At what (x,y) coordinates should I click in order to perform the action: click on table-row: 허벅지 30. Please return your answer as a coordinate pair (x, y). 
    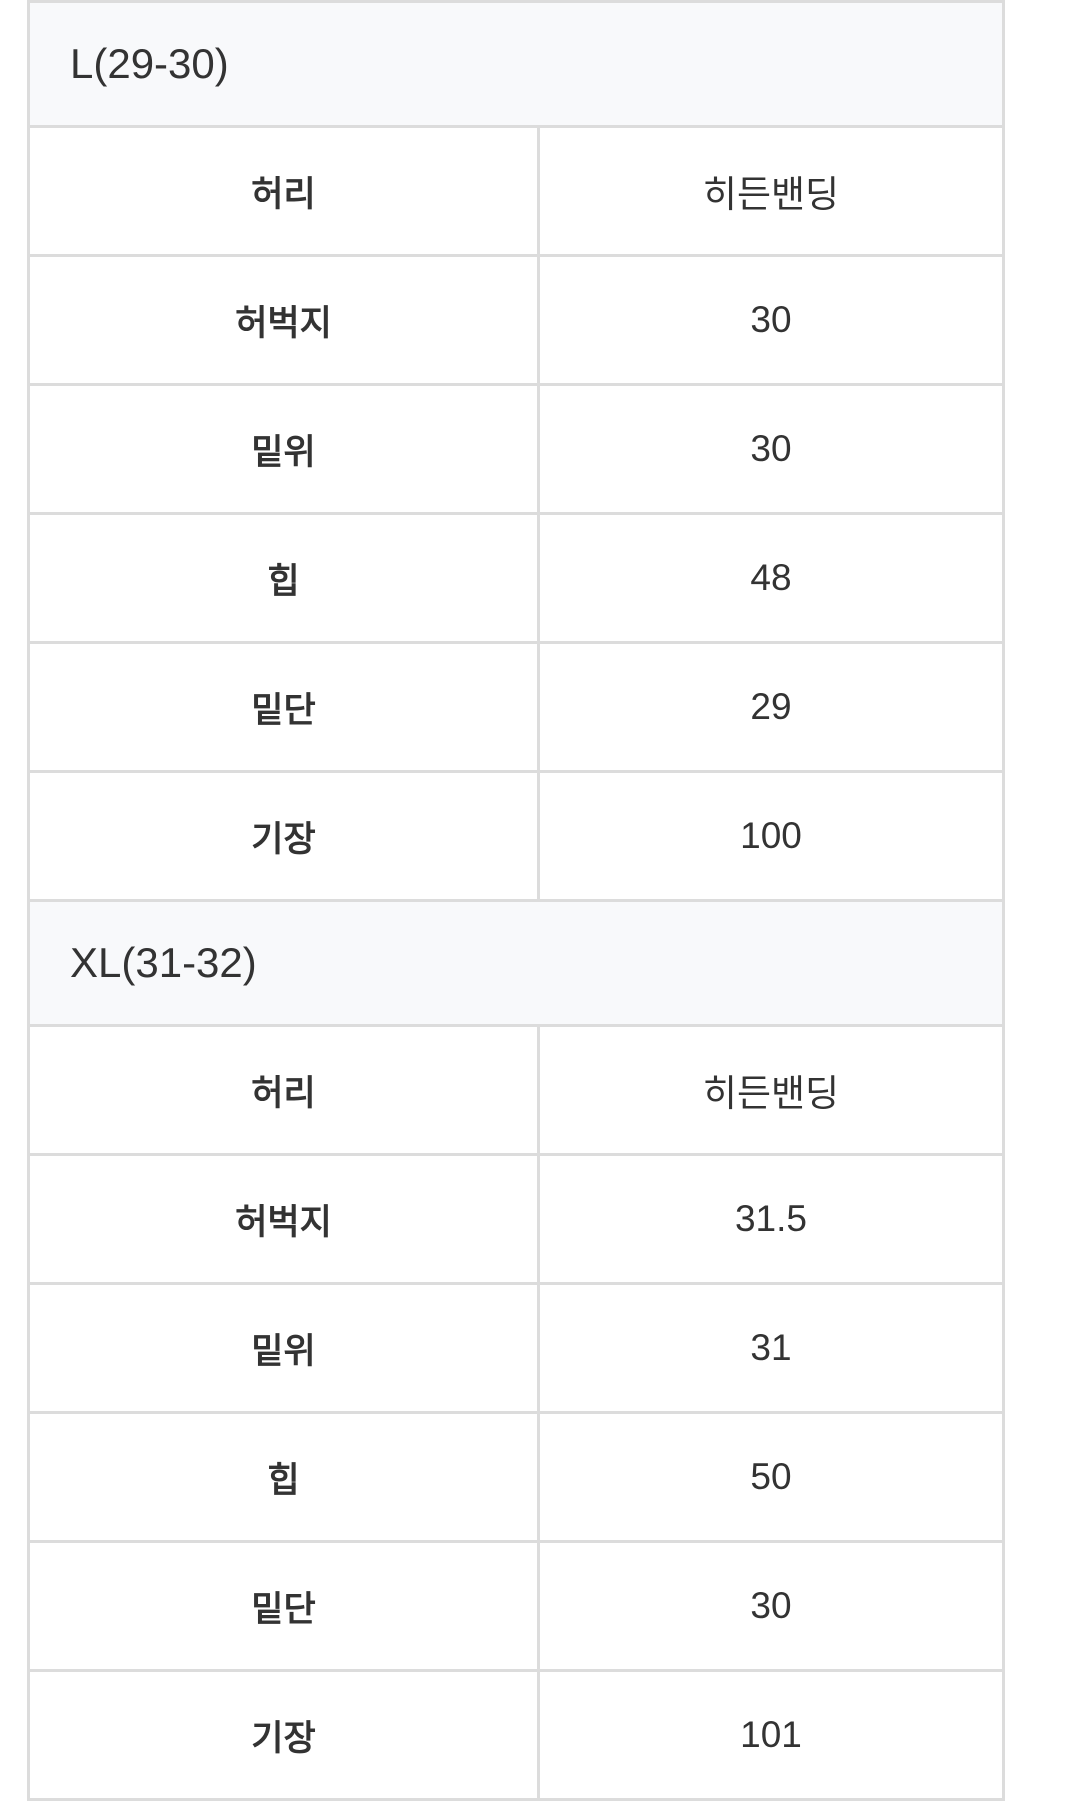
    Looking at the image, I should click on (516, 321).